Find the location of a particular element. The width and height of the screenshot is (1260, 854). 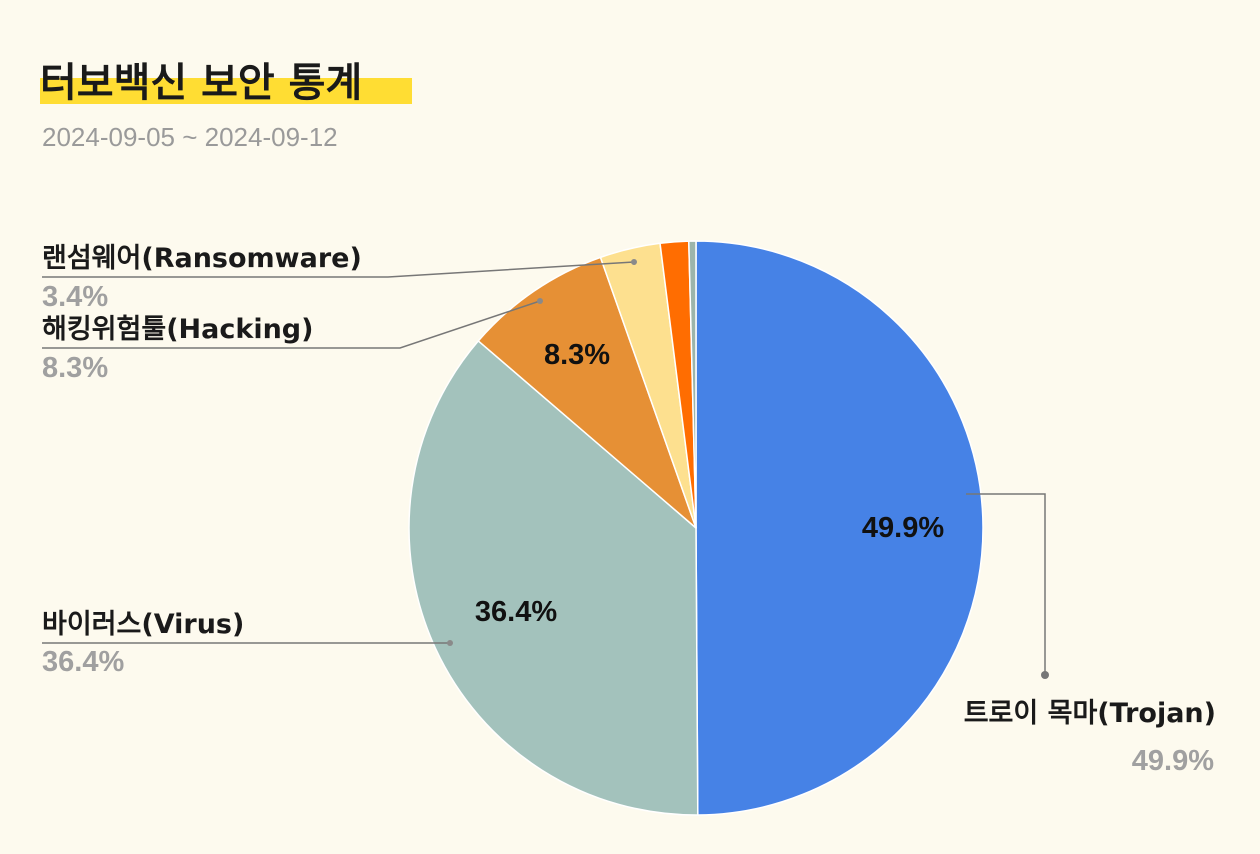

leader-dot-trojan is located at coordinates (1045, 675).